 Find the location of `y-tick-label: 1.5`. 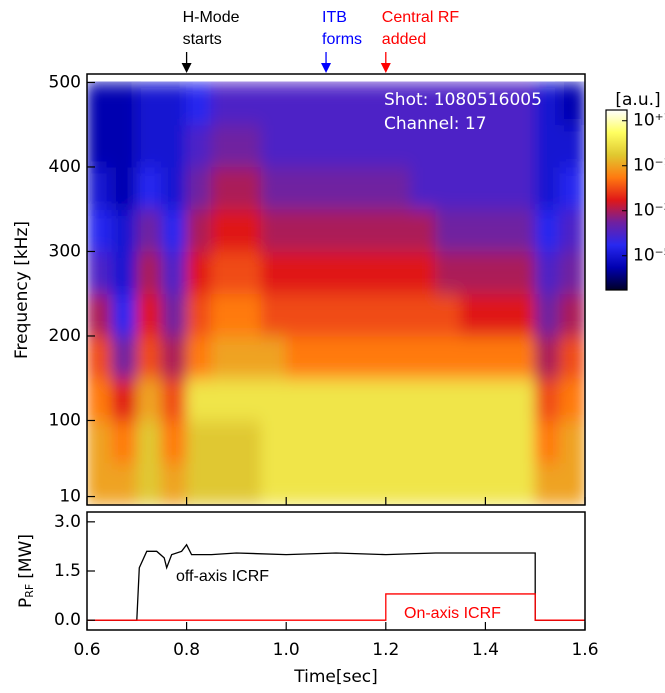

y-tick-label: 1.5 is located at coordinates (67, 571).